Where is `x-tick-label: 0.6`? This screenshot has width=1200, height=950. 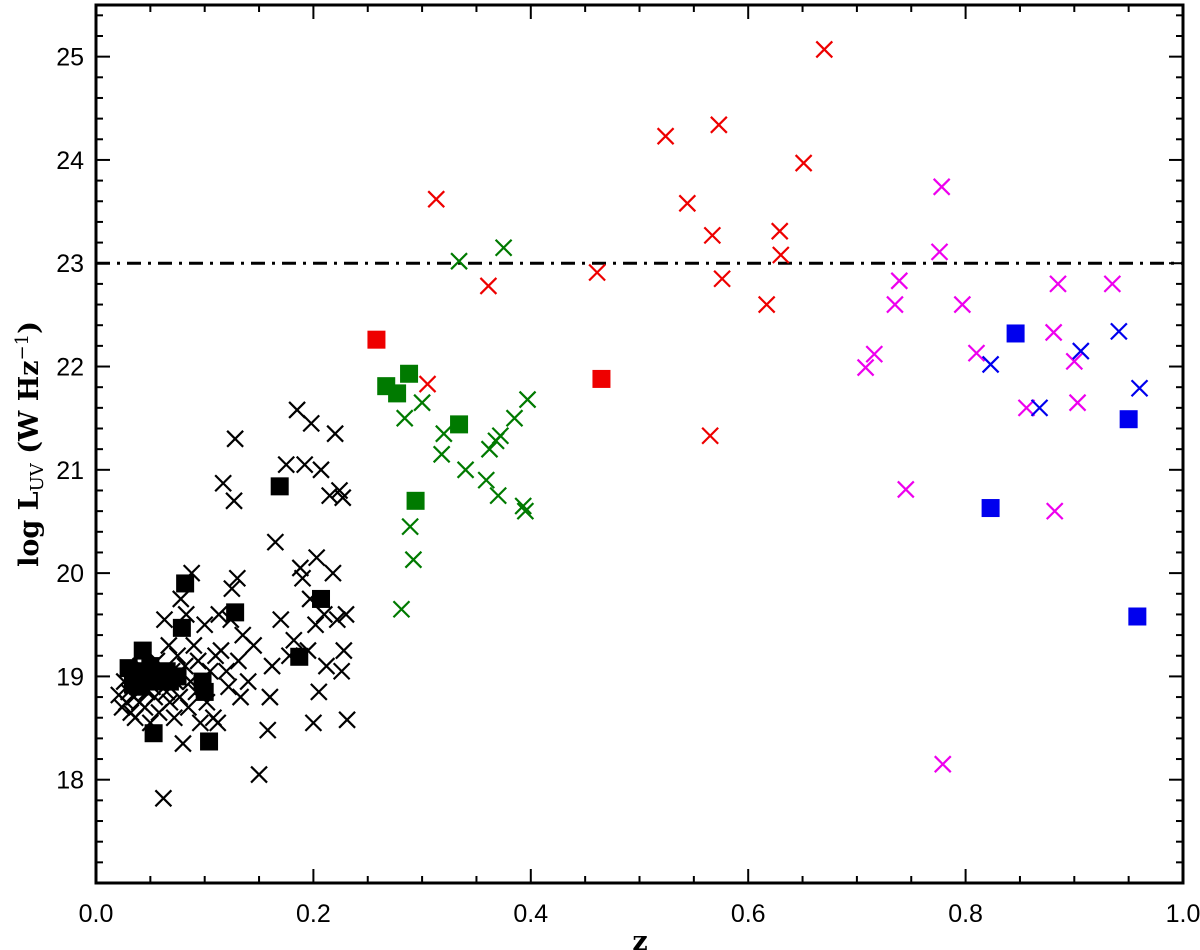
x-tick-label: 0.6 is located at coordinates (748, 914).